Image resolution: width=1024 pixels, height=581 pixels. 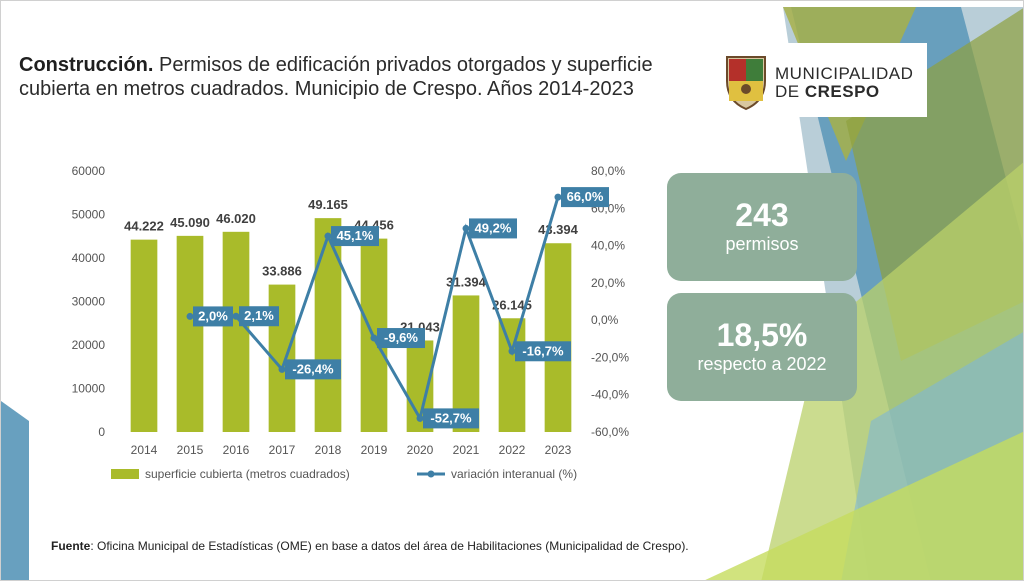 I want to click on logo: MUNICIPALIDAD DE CRESPO, so click(x=820, y=80).